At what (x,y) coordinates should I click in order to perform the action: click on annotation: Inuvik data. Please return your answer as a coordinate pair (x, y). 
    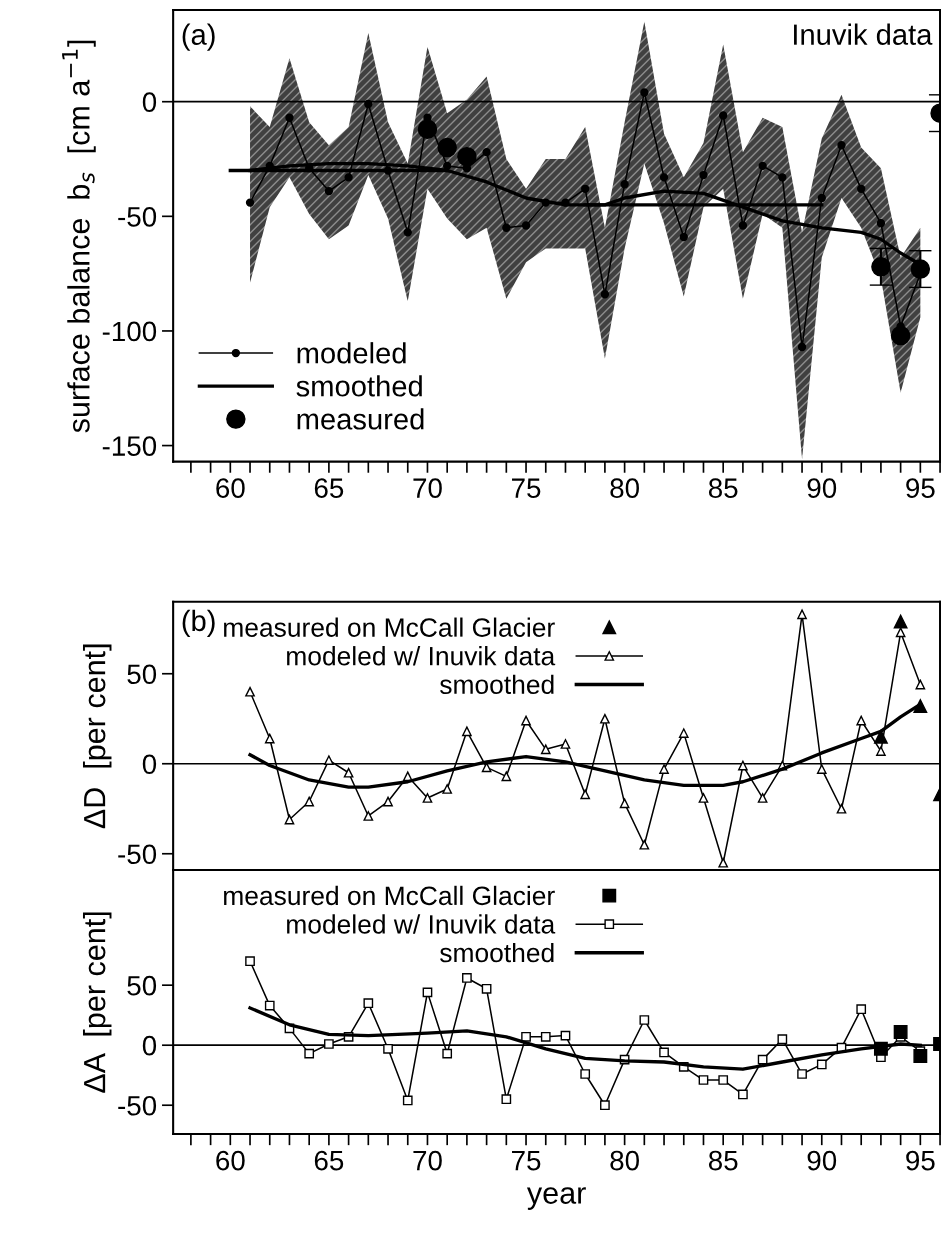
    Looking at the image, I should click on (863, 34).